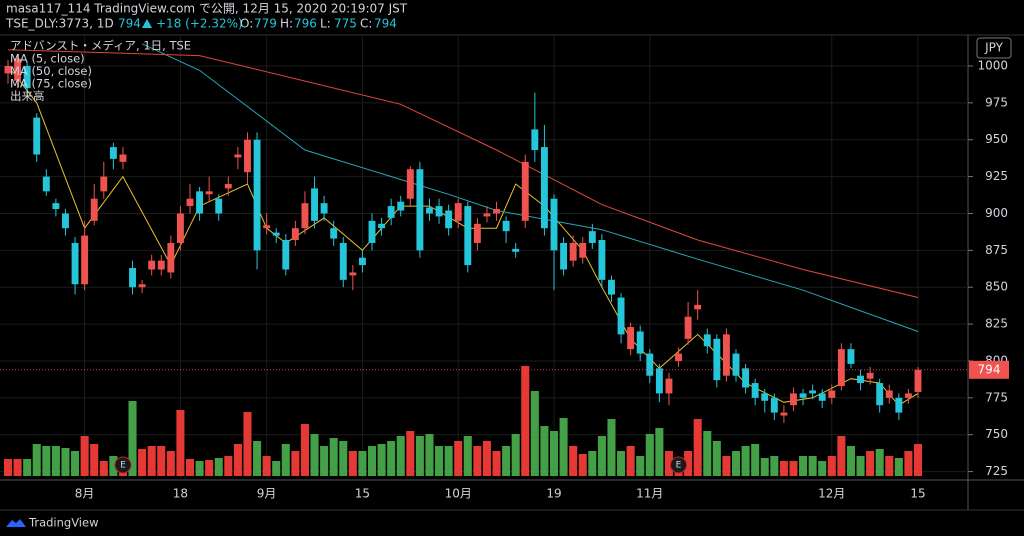 This screenshot has height=536, width=1024. Describe the element at coordinates (100, 46) in the screenshot. I see `chart-title: アドバンスト・メディア, 1日, TSE` at that location.